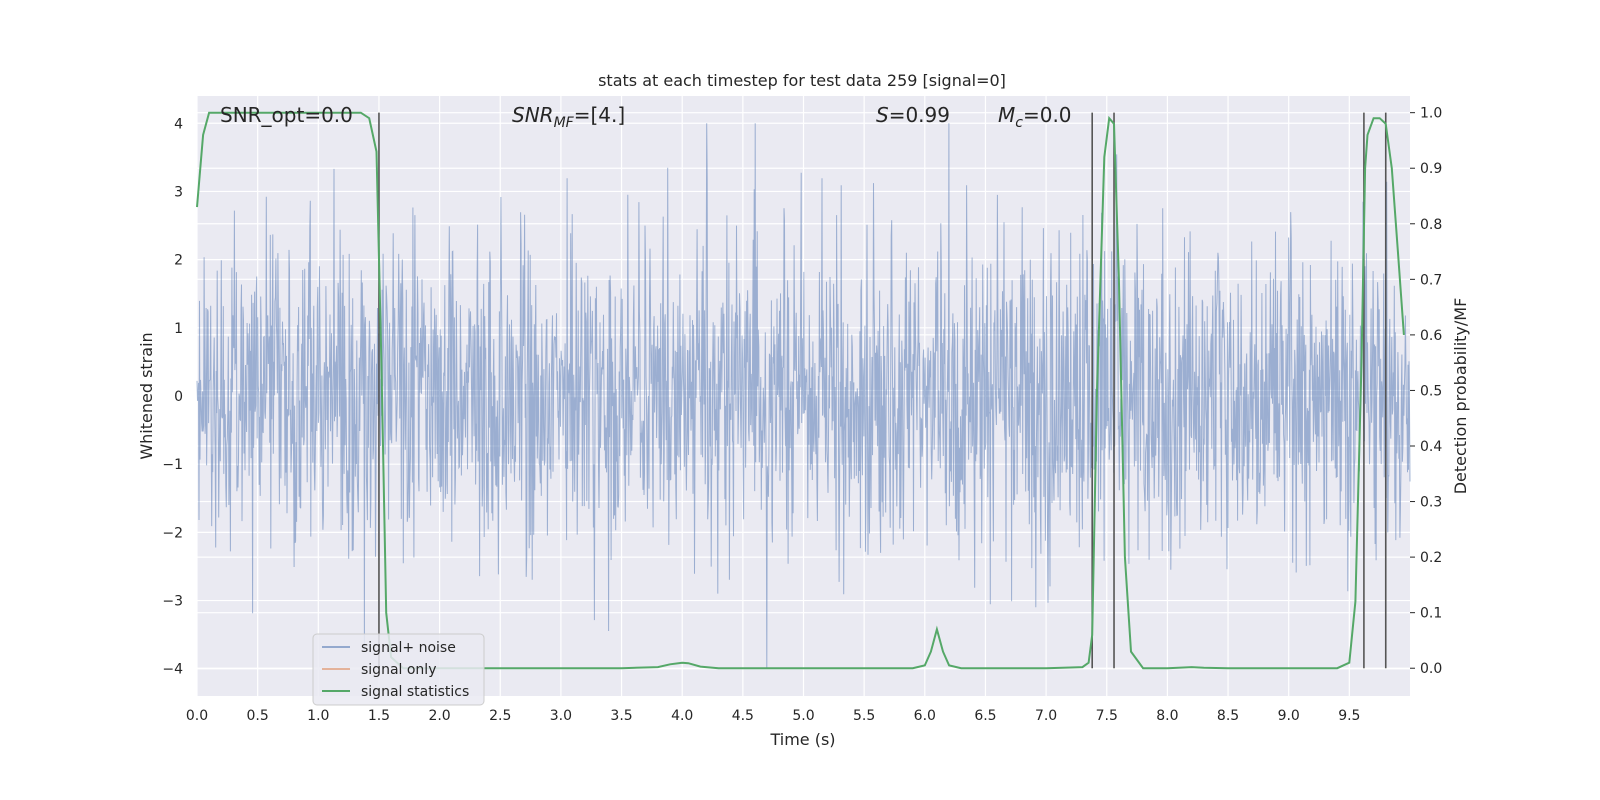  I want to click on x-tick-label: 7.5, so click(1107, 716).